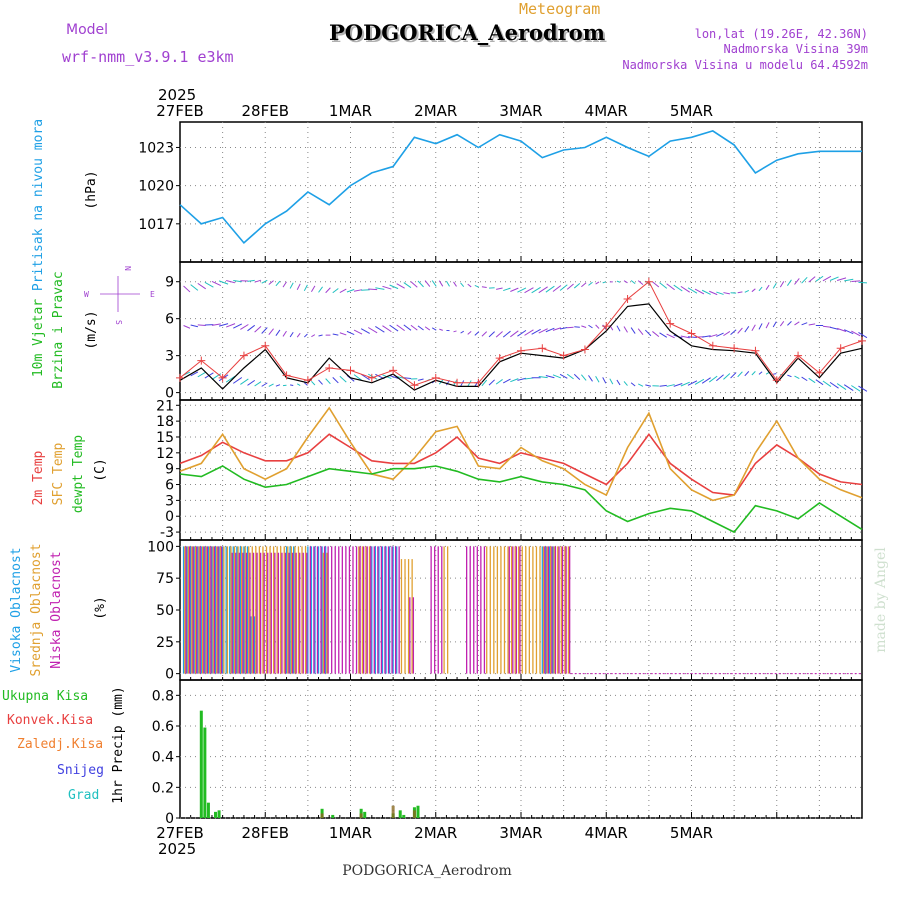 Image resolution: width=900 pixels, height=900 pixels. Describe the element at coordinates (467, 32) in the screenshot. I see `station-title: PODGORICA_Aerodrom` at that location.